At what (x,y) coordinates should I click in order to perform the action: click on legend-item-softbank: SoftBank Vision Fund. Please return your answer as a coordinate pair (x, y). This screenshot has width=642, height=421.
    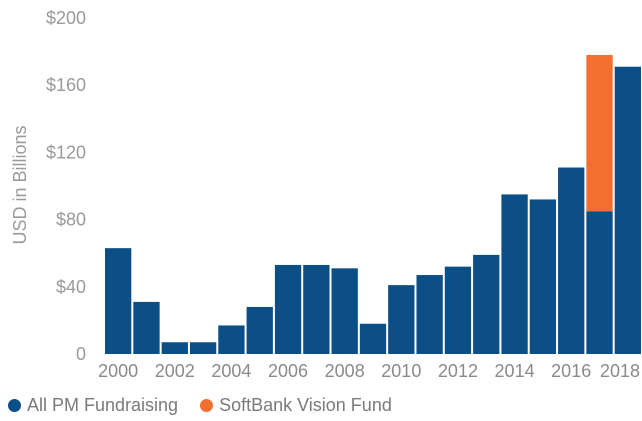
    Looking at the image, I should click on (296, 405).